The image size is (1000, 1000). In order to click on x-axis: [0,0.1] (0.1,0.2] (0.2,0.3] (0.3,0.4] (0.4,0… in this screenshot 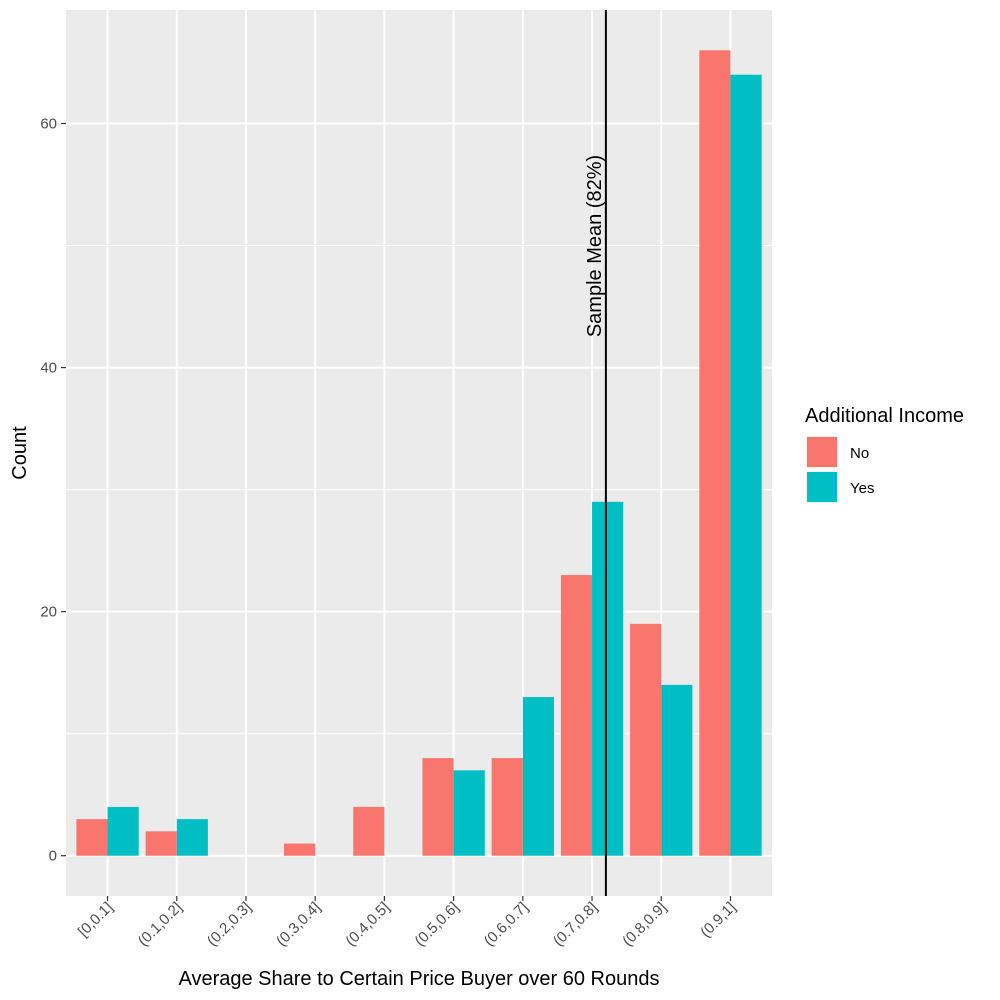, I will do `click(407, 923)`.